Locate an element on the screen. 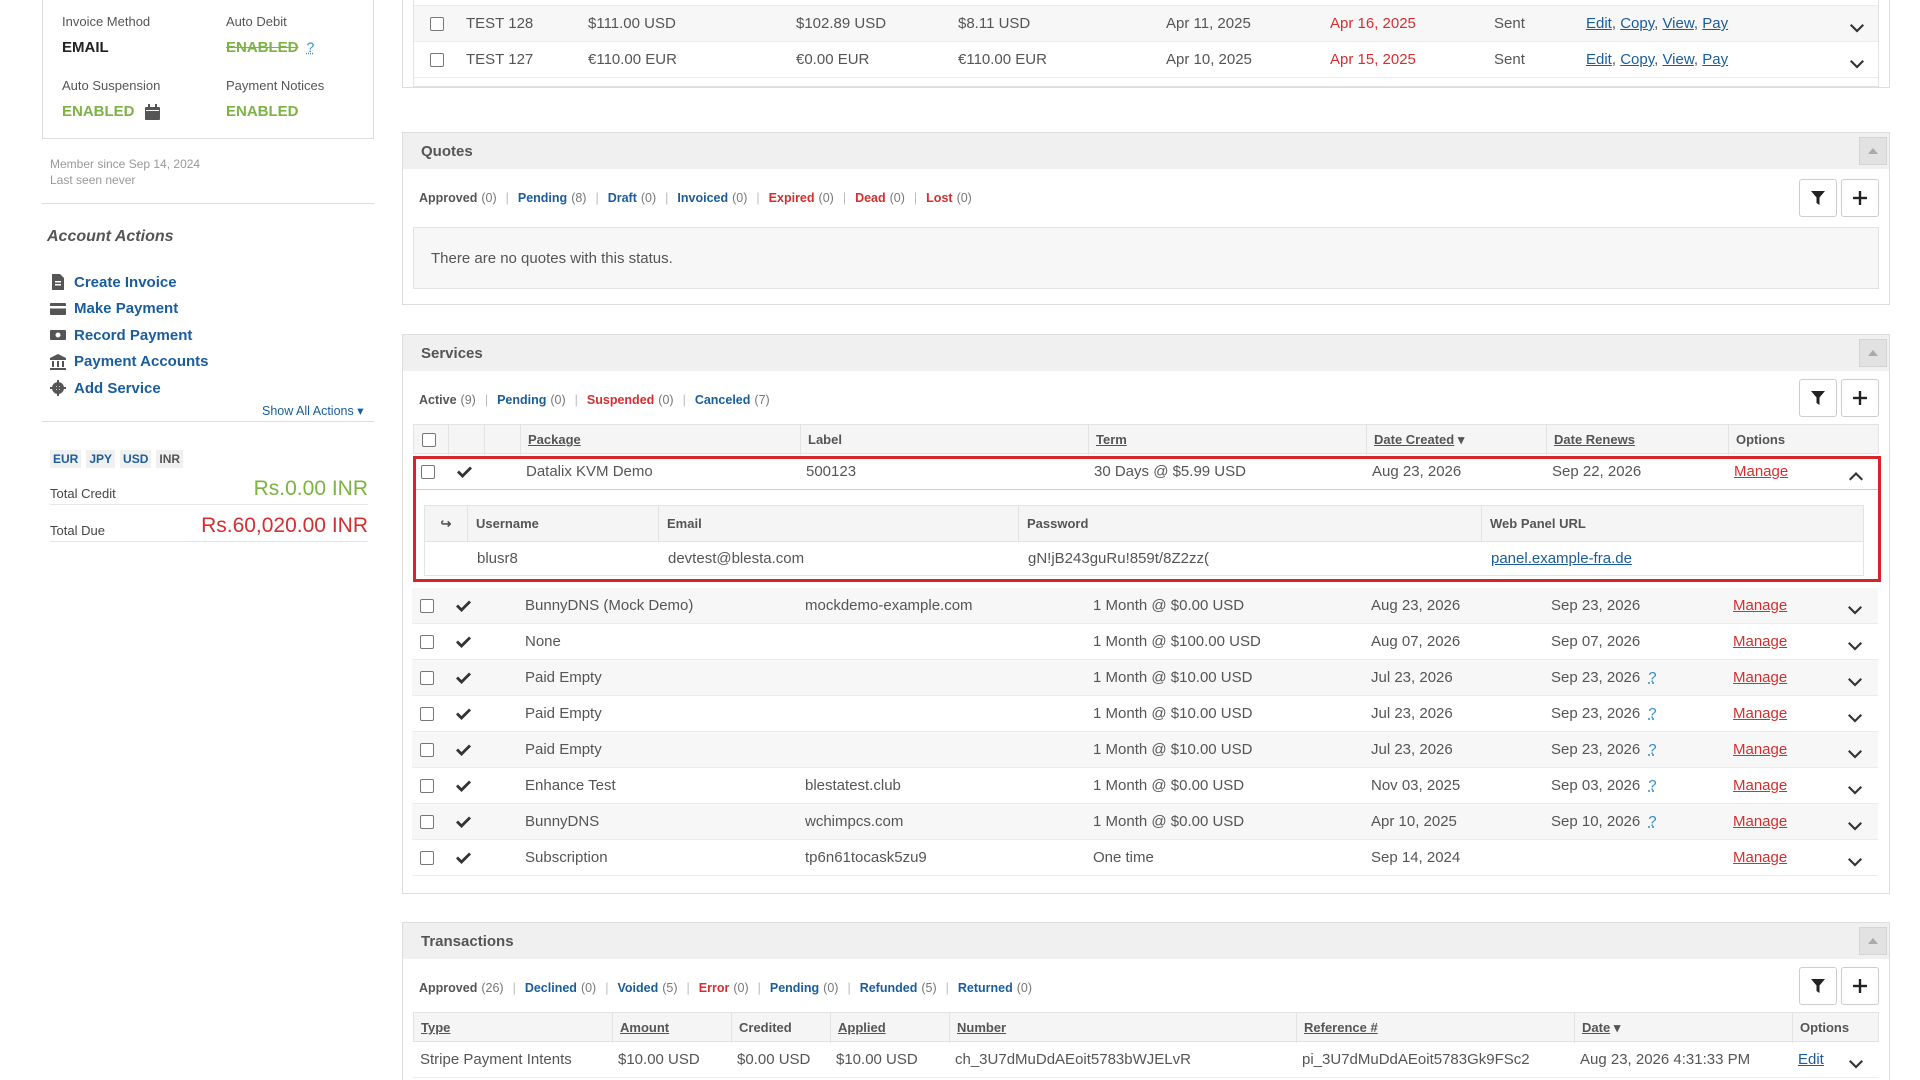 The height and width of the screenshot is (1080, 1920). filter-label: Lost is located at coordinates (939, 198).